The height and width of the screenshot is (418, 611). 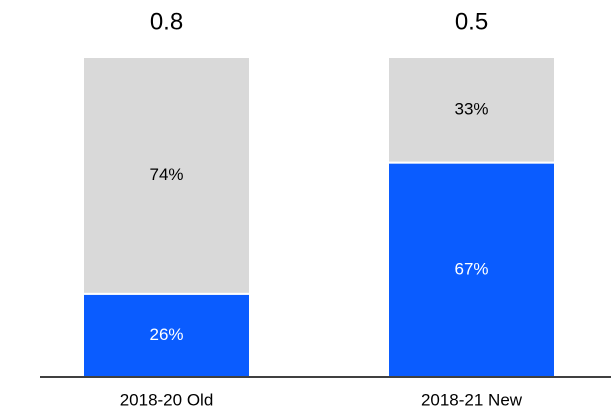 I want to click on total-label: 0.8, so click(x=166, y=21).